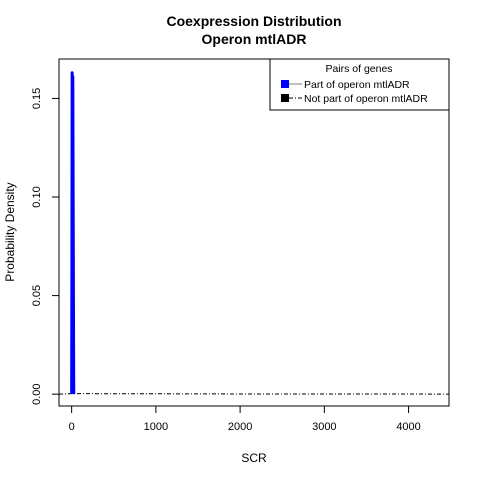  Describe the element at coordinates (358, 69) in the screenshot. I see `legend-title: Pairs of genes` at that location.